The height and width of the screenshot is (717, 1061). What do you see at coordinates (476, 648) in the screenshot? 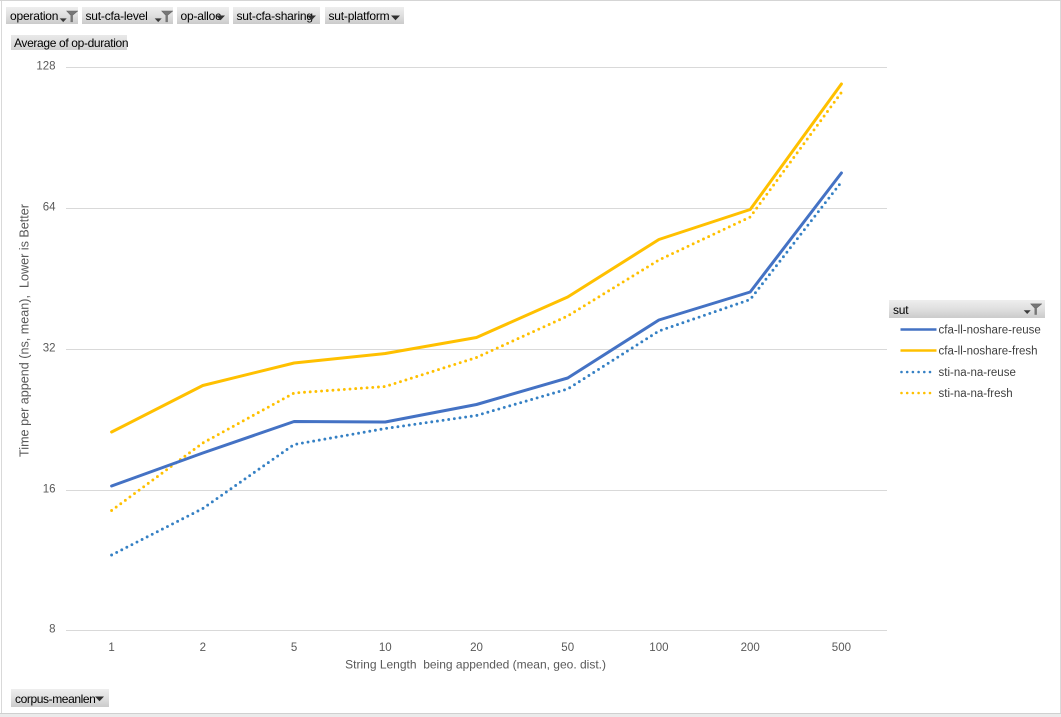
I see `svg-text: 20` at bounding box center [476, 648].